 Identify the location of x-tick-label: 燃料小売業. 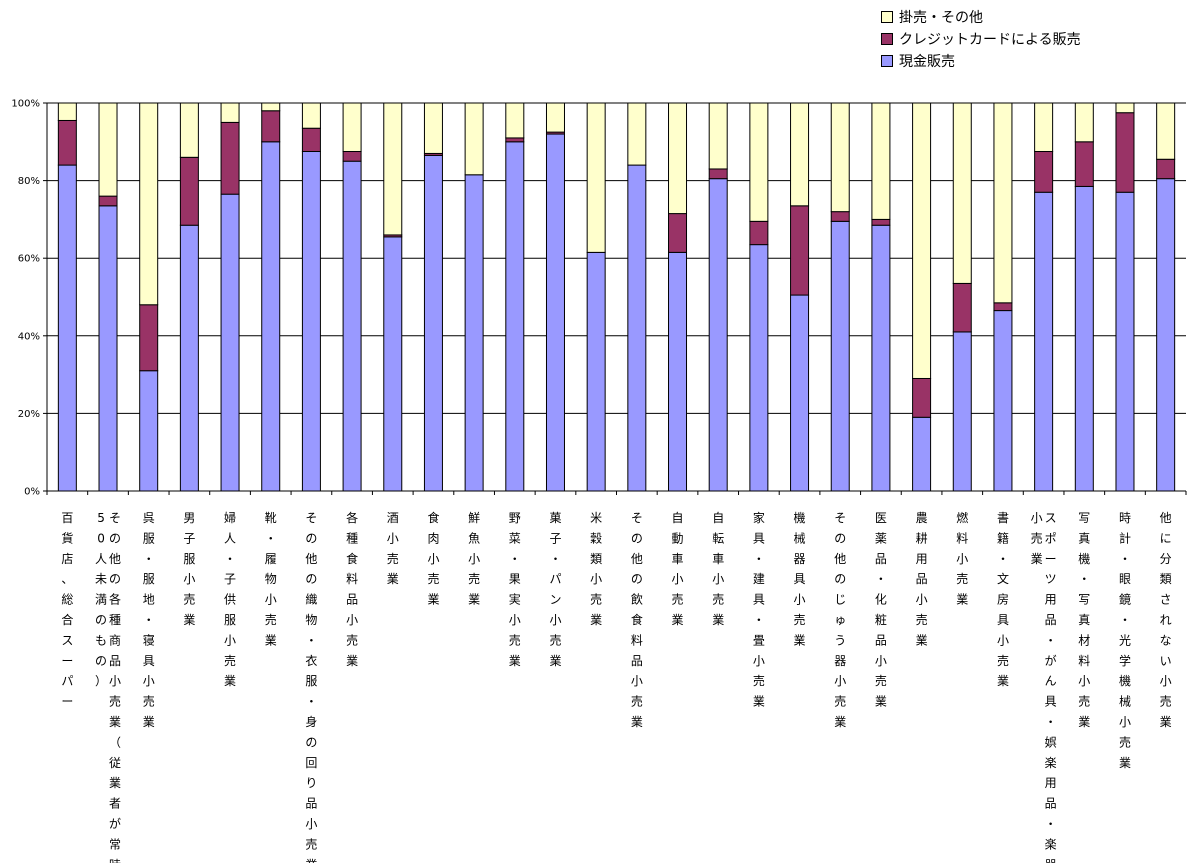
(962, 558).